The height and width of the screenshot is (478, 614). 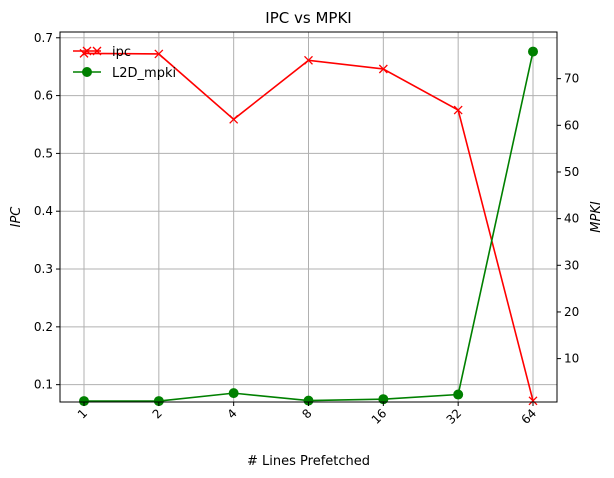 I want to click on legend-L2D_mpki-label: L2D_mpki, so click(x=144, y=73).